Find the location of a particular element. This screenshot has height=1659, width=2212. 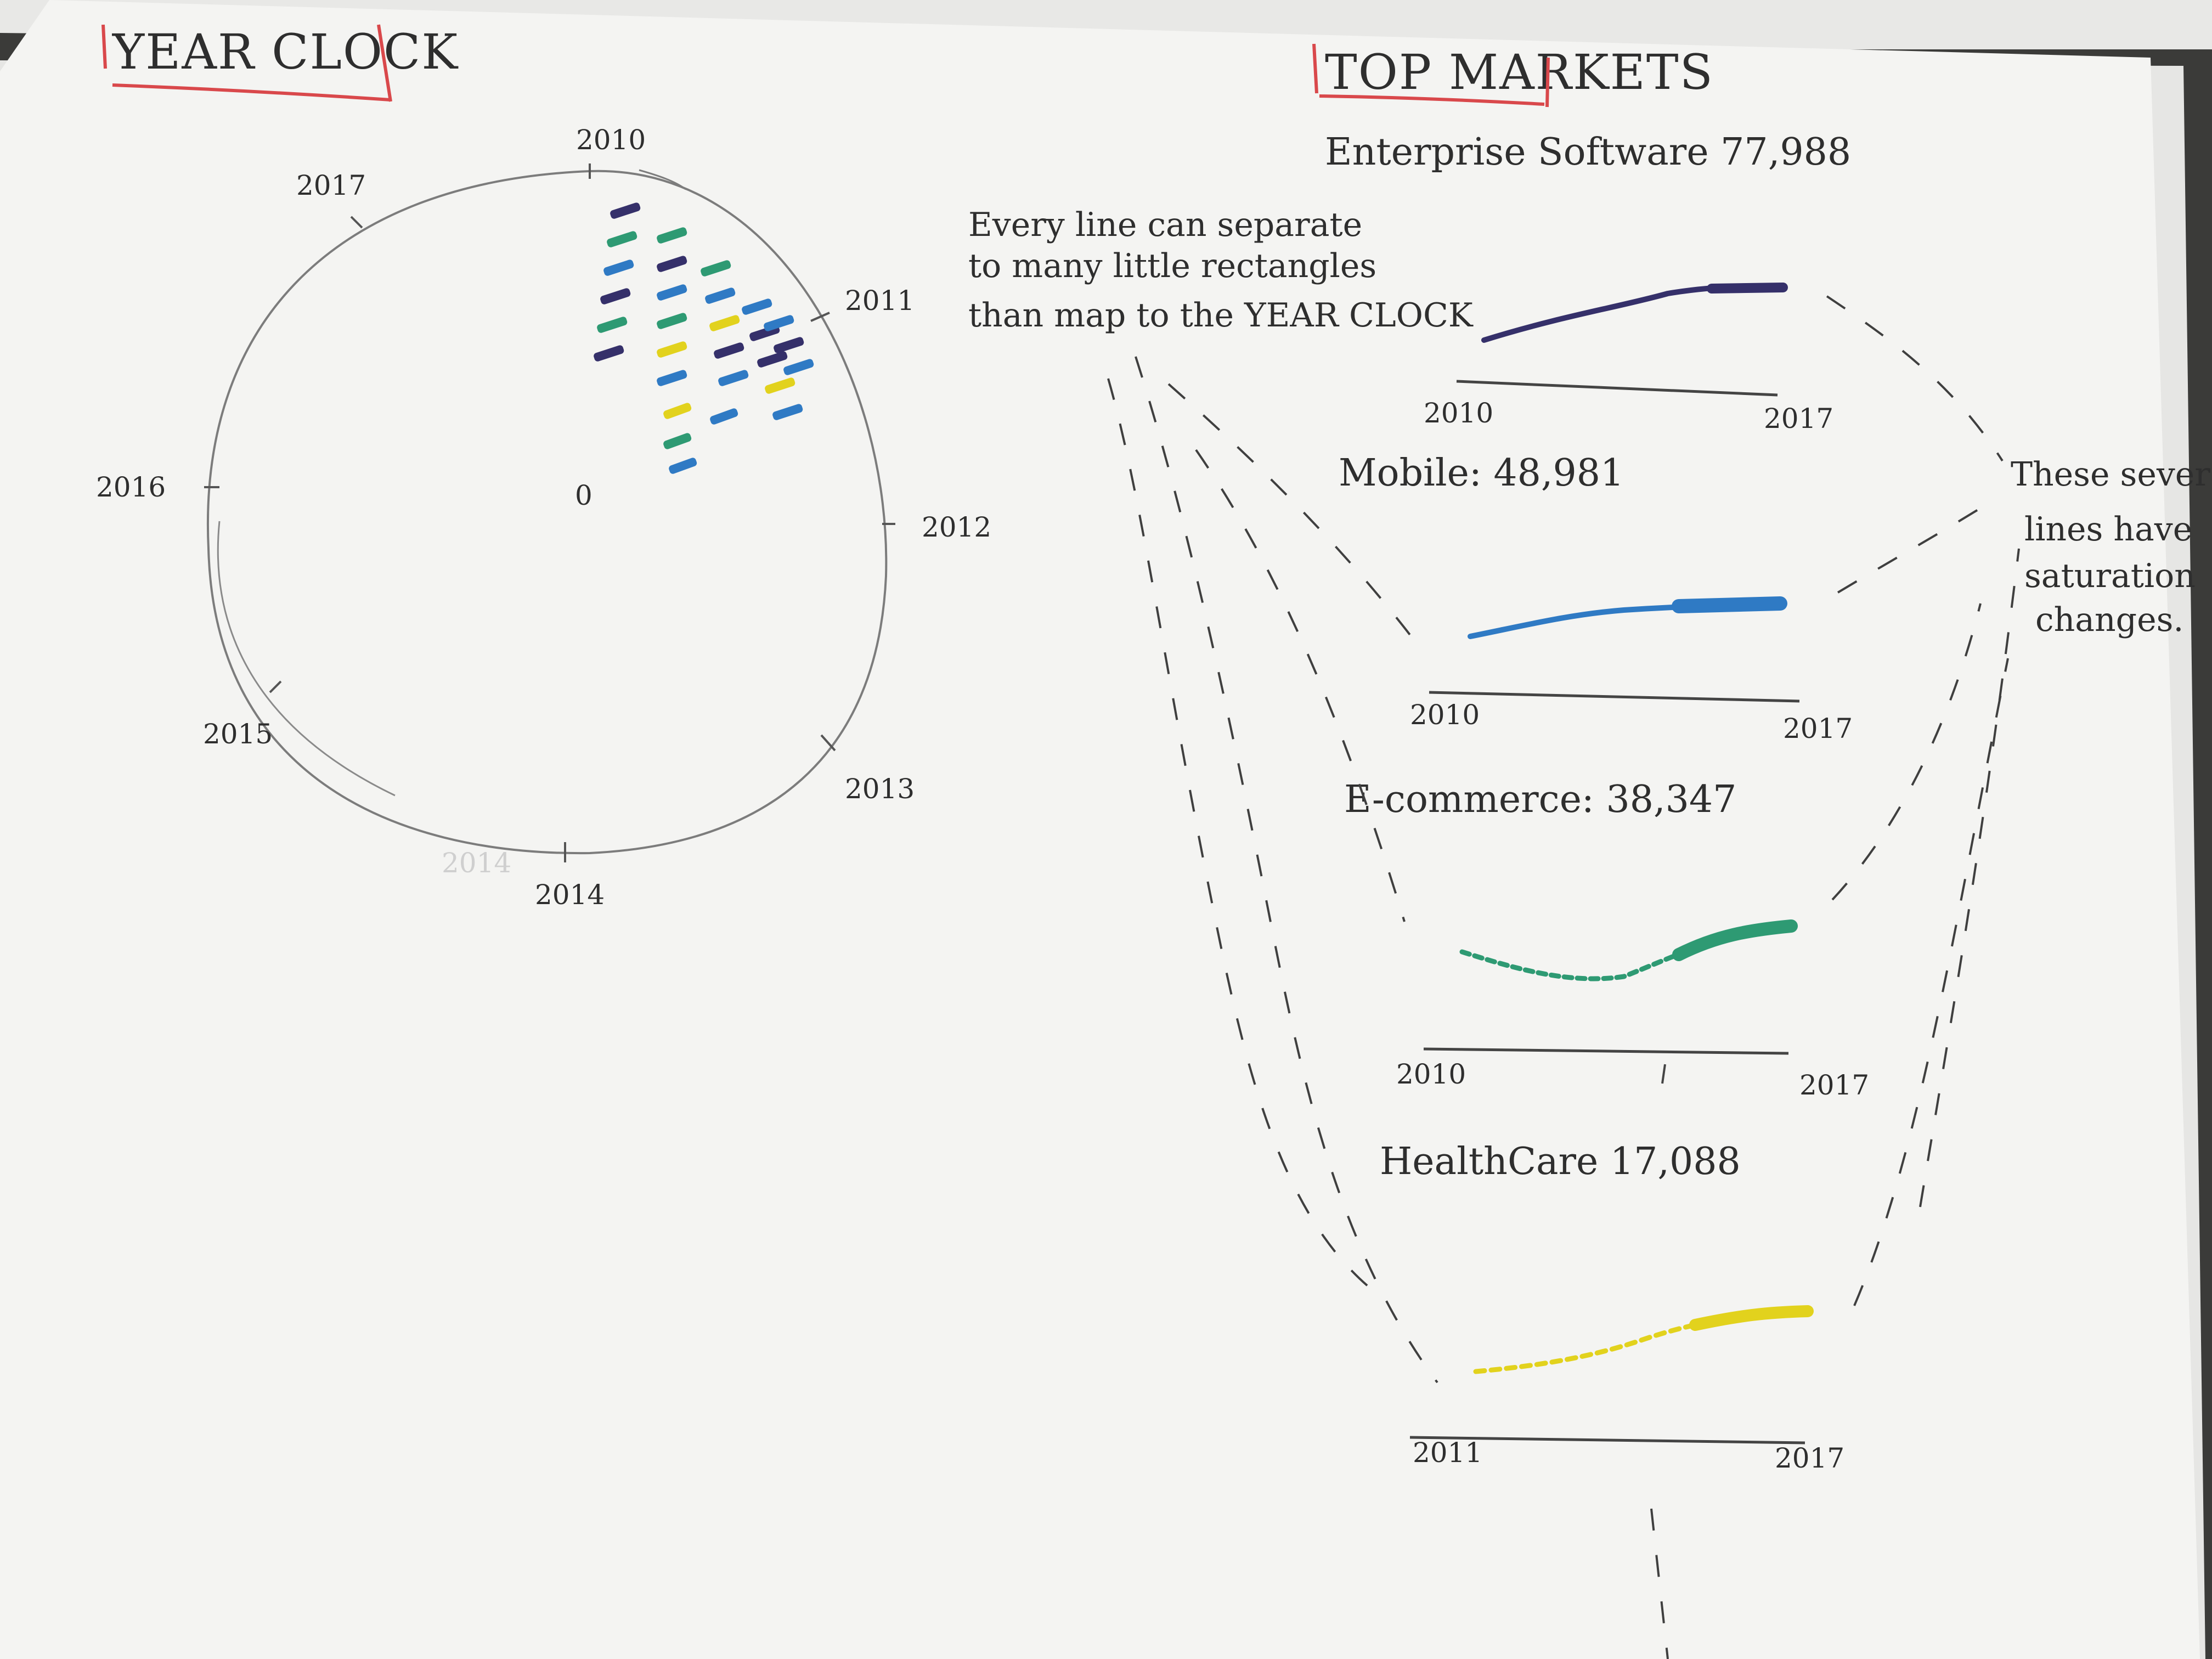

top-markets-title-group: TOP MARKETS is located at coordinates (1513, 76).